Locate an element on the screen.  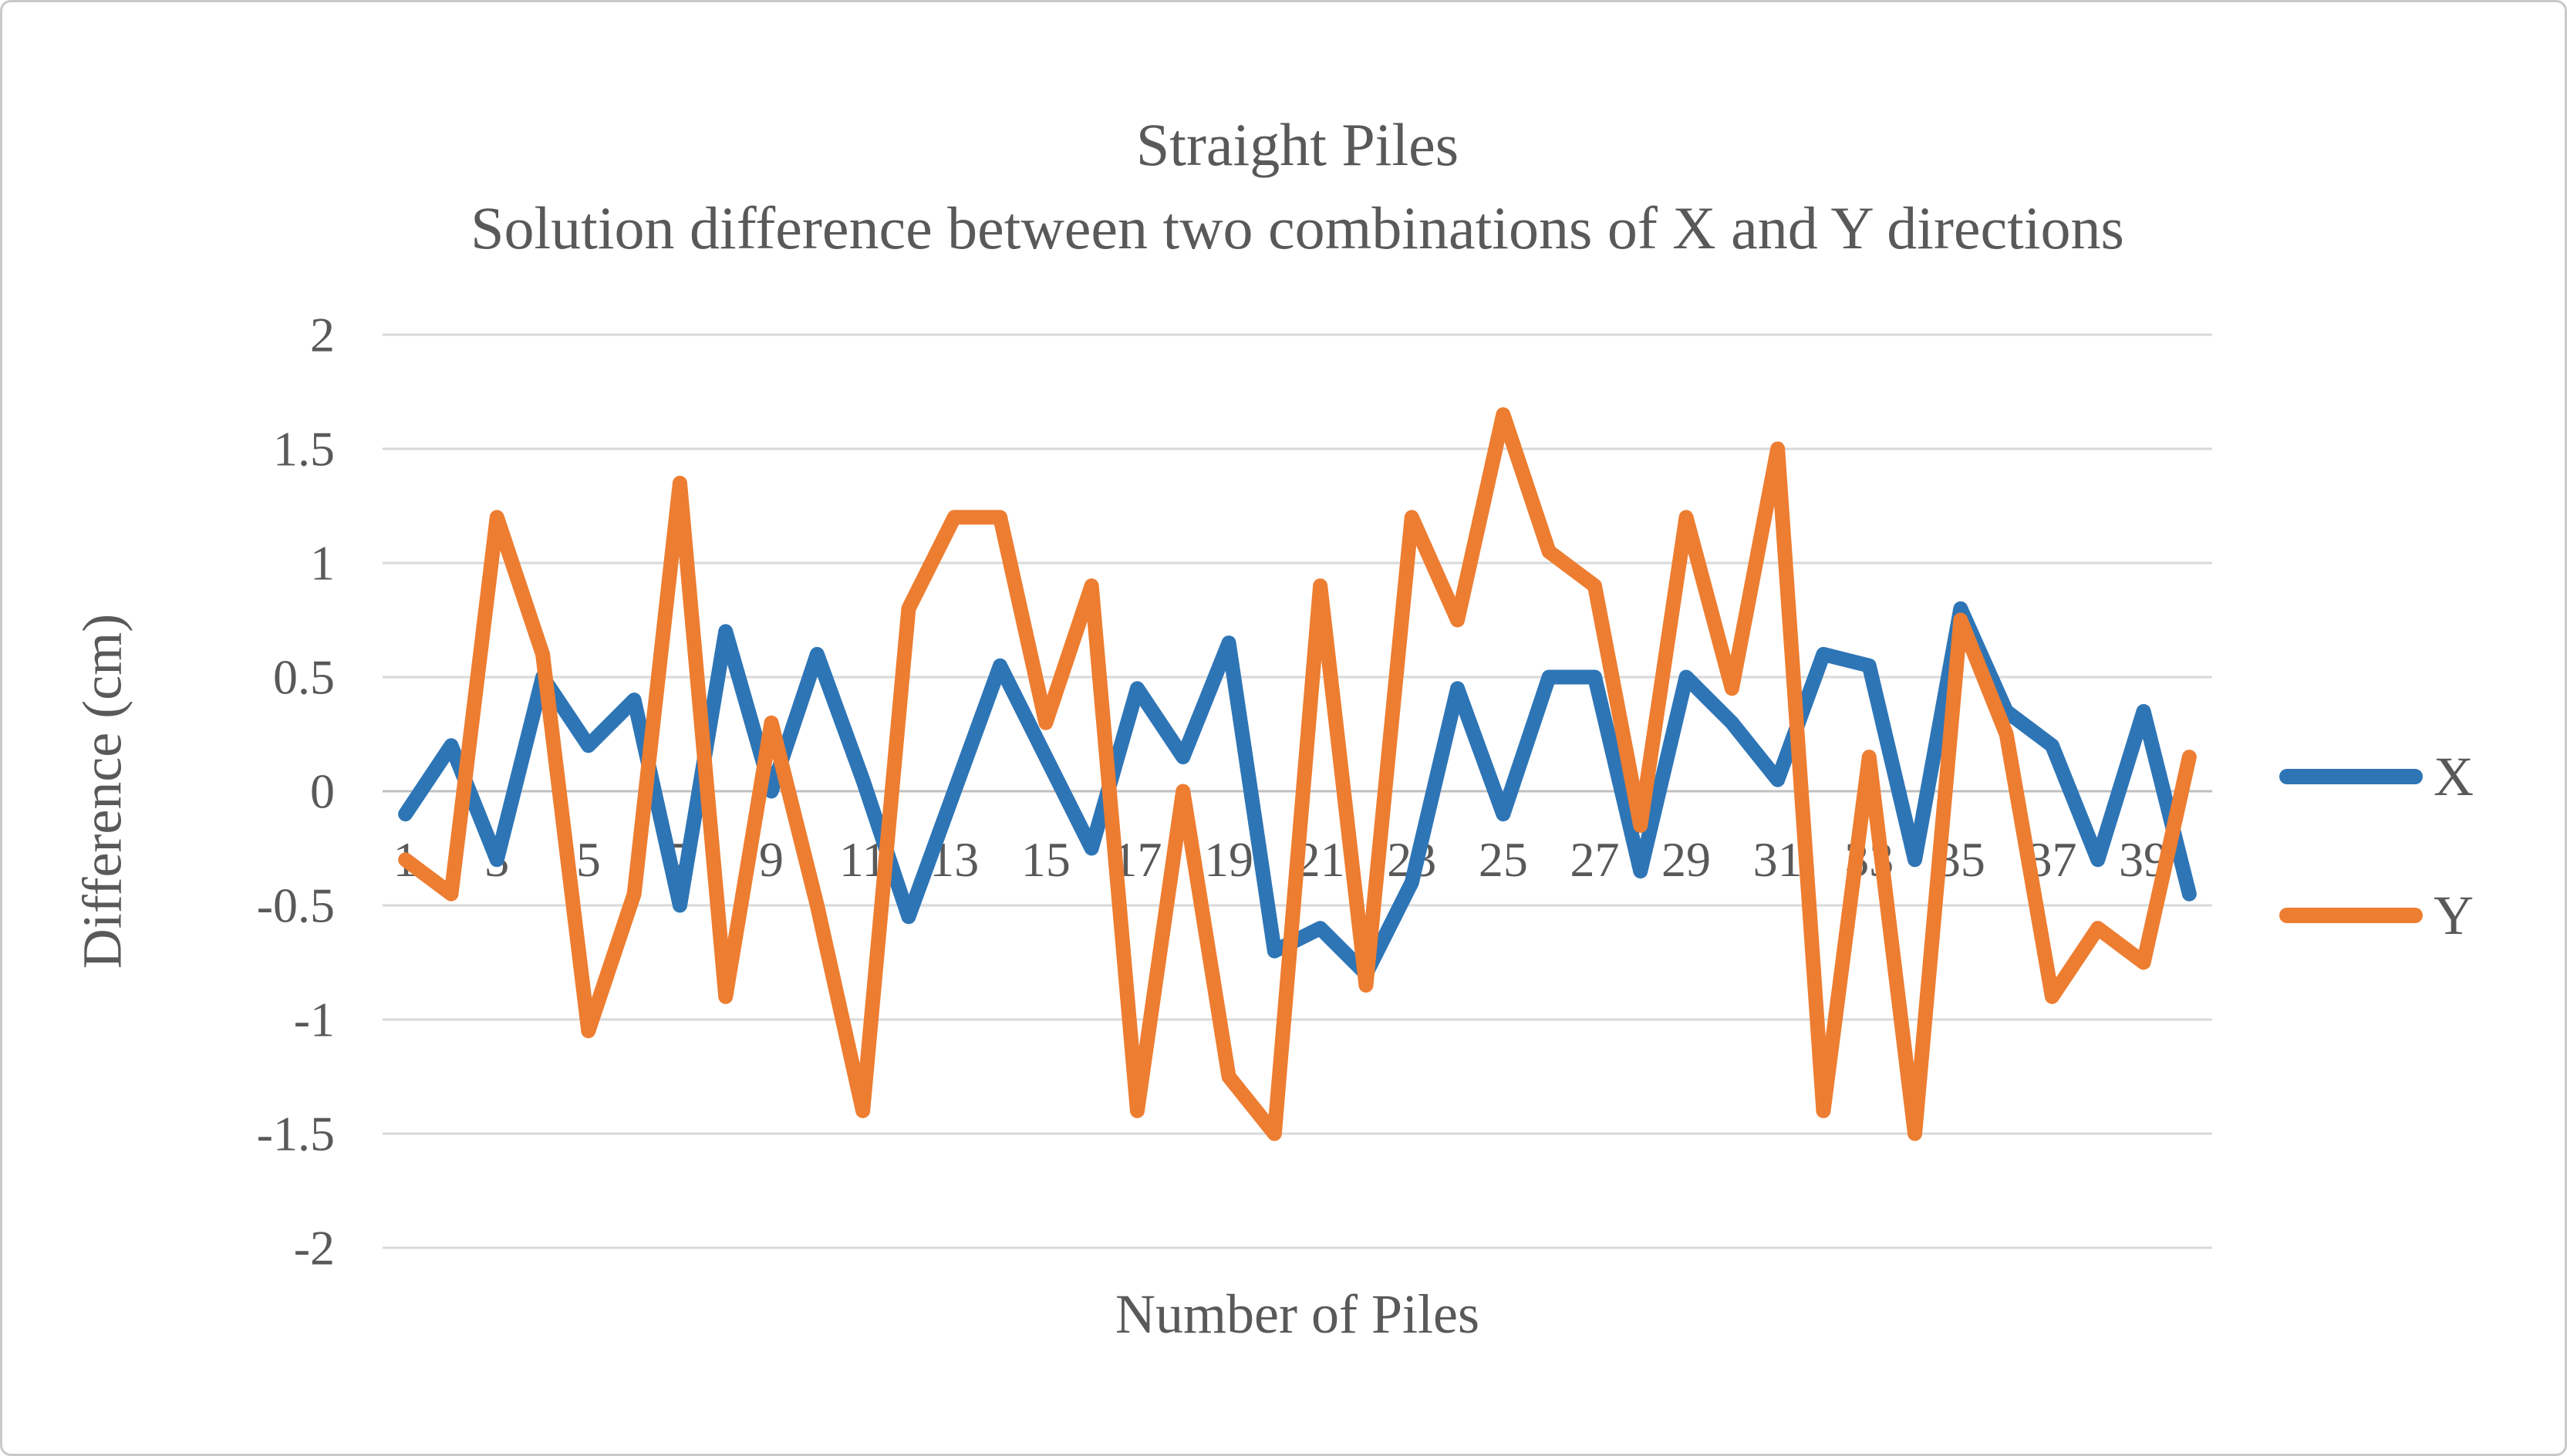
chart-title-line1: Straight Piles is located at coordinates (1297, 145).